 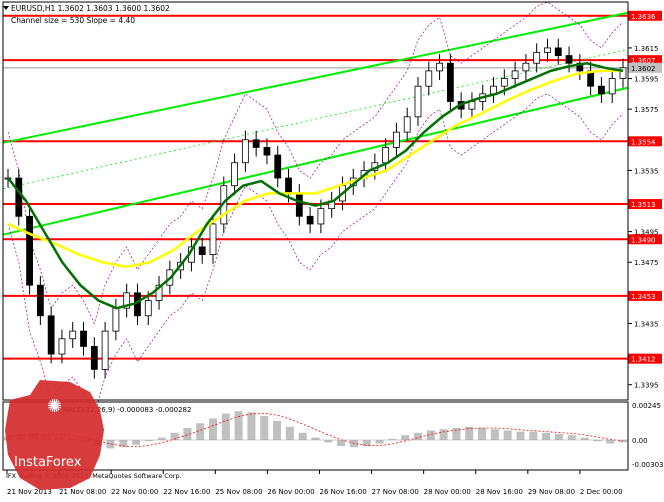 What do you see at coordinates (54, 406) in the screenshot?
I see `logo-icon: ✺` at bounding box center [54, 406].